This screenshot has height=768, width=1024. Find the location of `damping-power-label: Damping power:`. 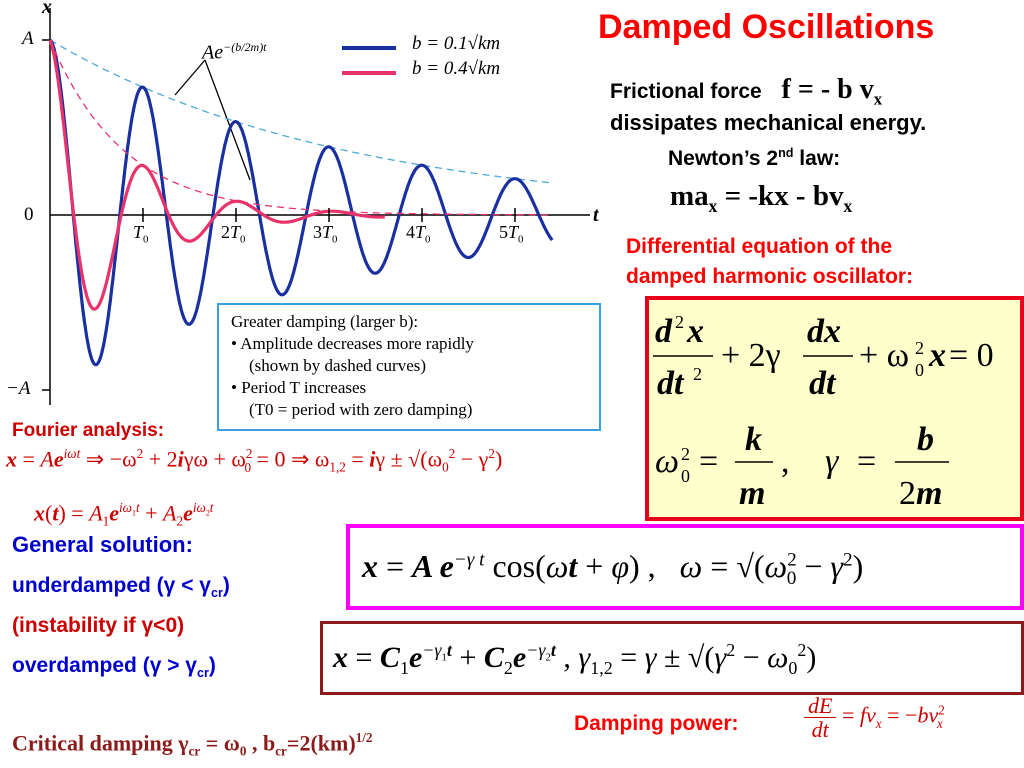

damping-power-label: Damping power: is located at coordinates (656, 723).